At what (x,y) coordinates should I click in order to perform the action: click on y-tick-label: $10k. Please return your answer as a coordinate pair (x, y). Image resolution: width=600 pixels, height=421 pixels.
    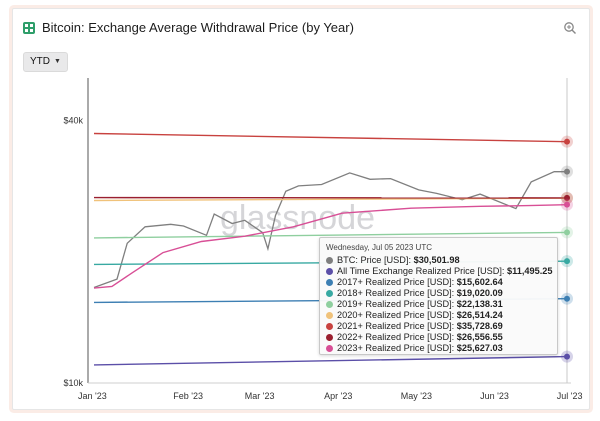
    Looking at the image, I should click on (73, 383).